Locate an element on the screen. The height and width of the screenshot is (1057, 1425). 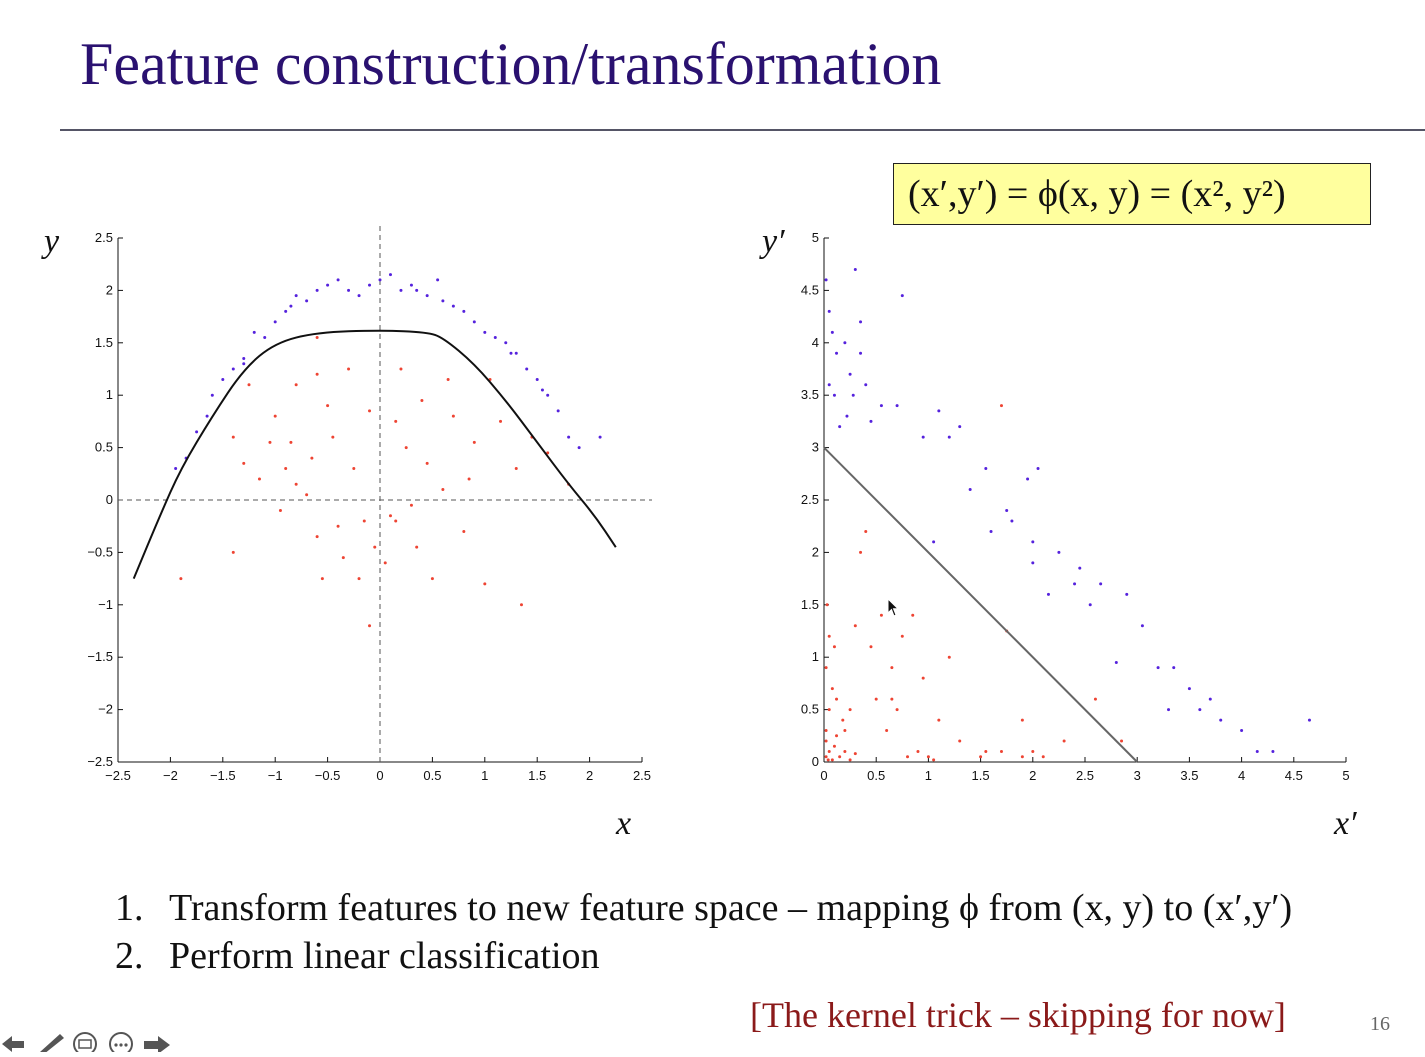
x-tick-label: 4 is located at coordinates (1241, 775).